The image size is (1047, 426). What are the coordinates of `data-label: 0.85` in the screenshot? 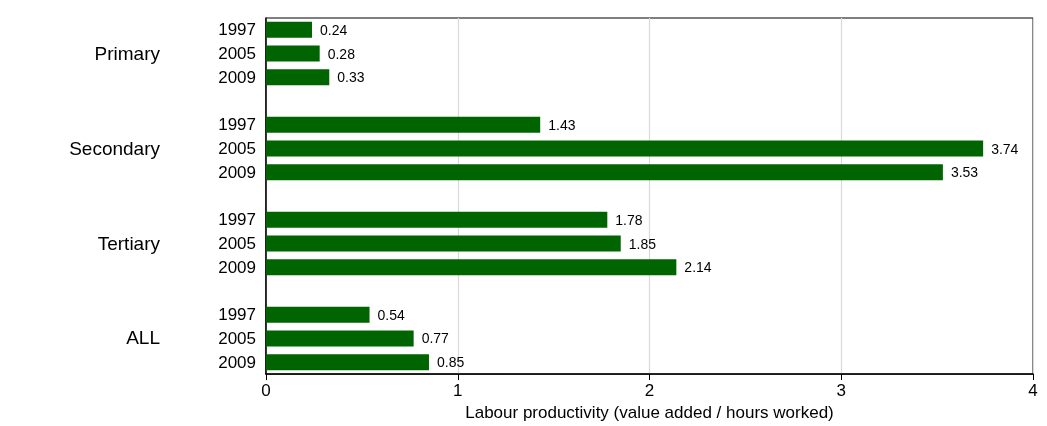 It's located at (450, 362).